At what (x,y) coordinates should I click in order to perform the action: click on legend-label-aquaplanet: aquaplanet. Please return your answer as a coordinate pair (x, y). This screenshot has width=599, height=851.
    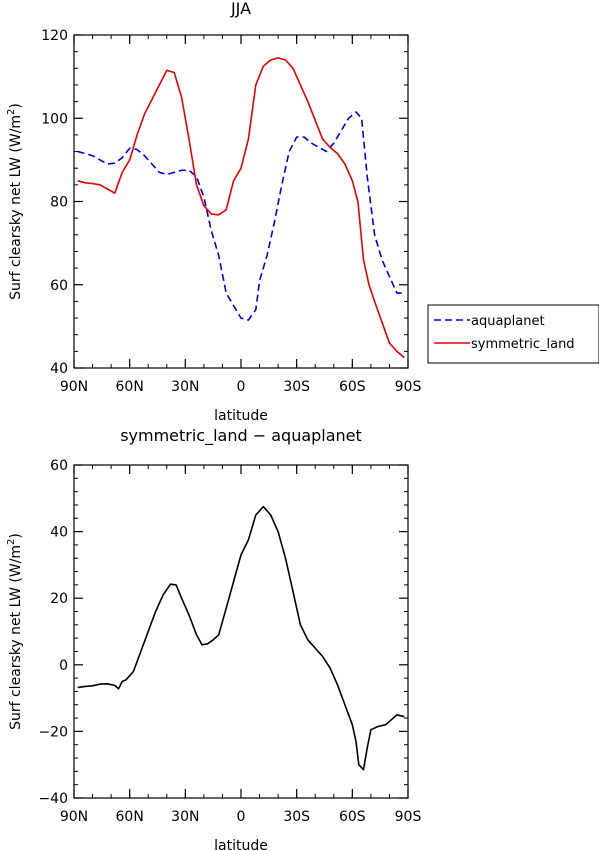
    Looking at the image, I should click on (508, 321).